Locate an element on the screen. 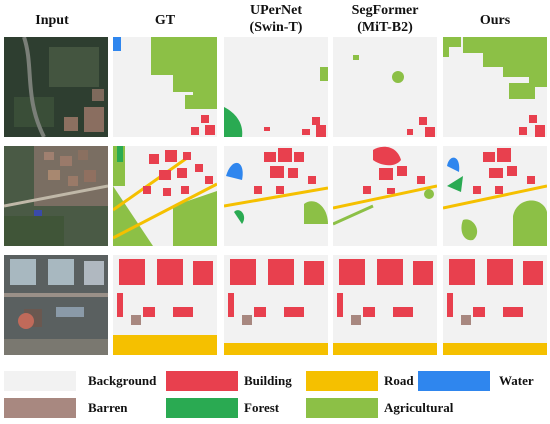 The height and width of the screenshot is (424, 550). column-title-gt: GT is located at coordinates (165, 20).